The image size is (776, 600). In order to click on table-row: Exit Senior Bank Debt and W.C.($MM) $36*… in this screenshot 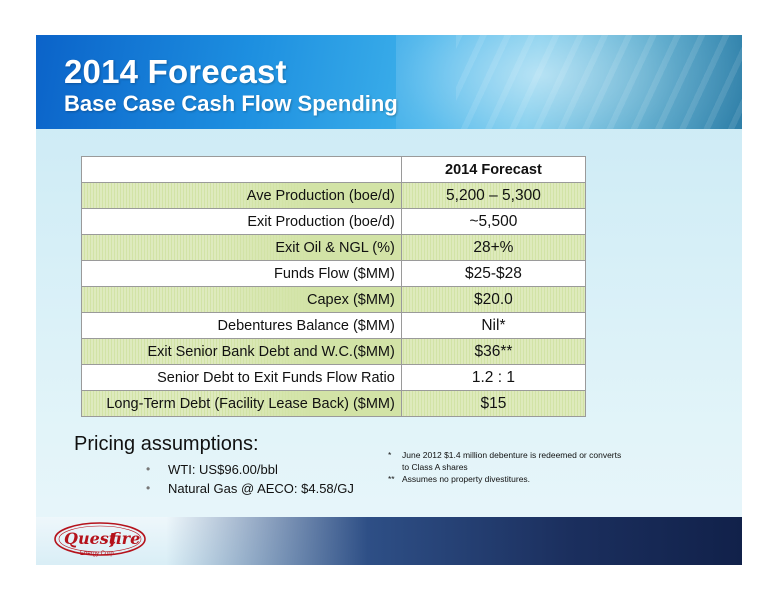, I will do `click(334, 351)`.